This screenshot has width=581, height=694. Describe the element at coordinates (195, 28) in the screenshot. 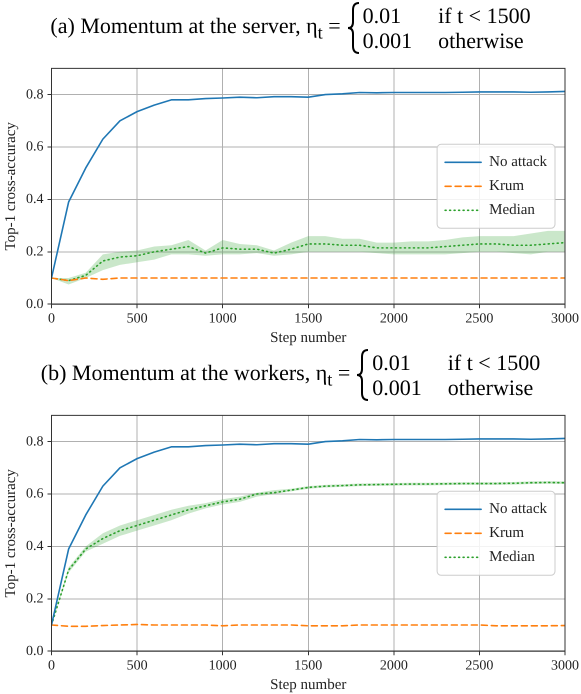

I see `chart-title: (a) Momentum at the server, η$_{t}$ =` at that location.